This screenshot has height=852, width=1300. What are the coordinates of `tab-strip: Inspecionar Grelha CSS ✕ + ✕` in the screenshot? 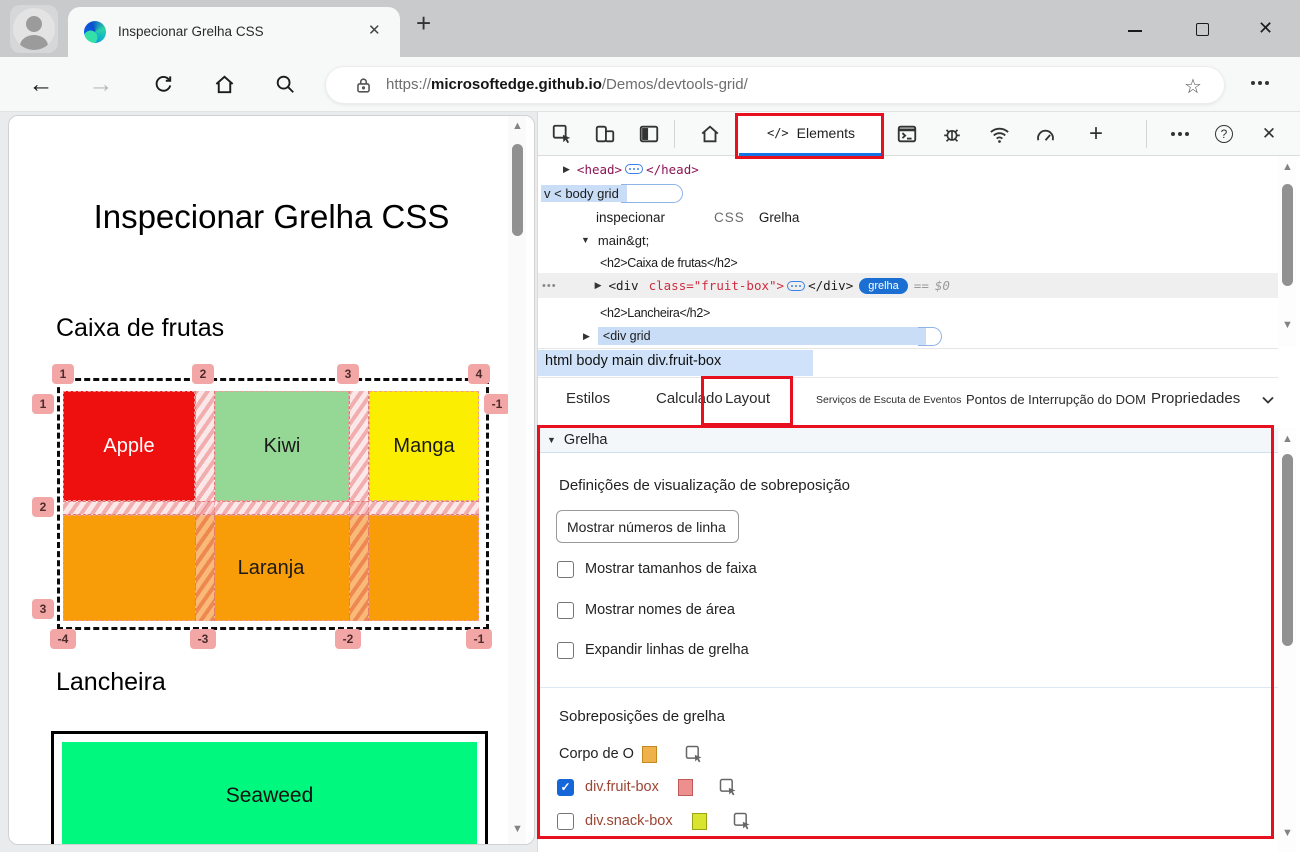 It's located at (650, 28).